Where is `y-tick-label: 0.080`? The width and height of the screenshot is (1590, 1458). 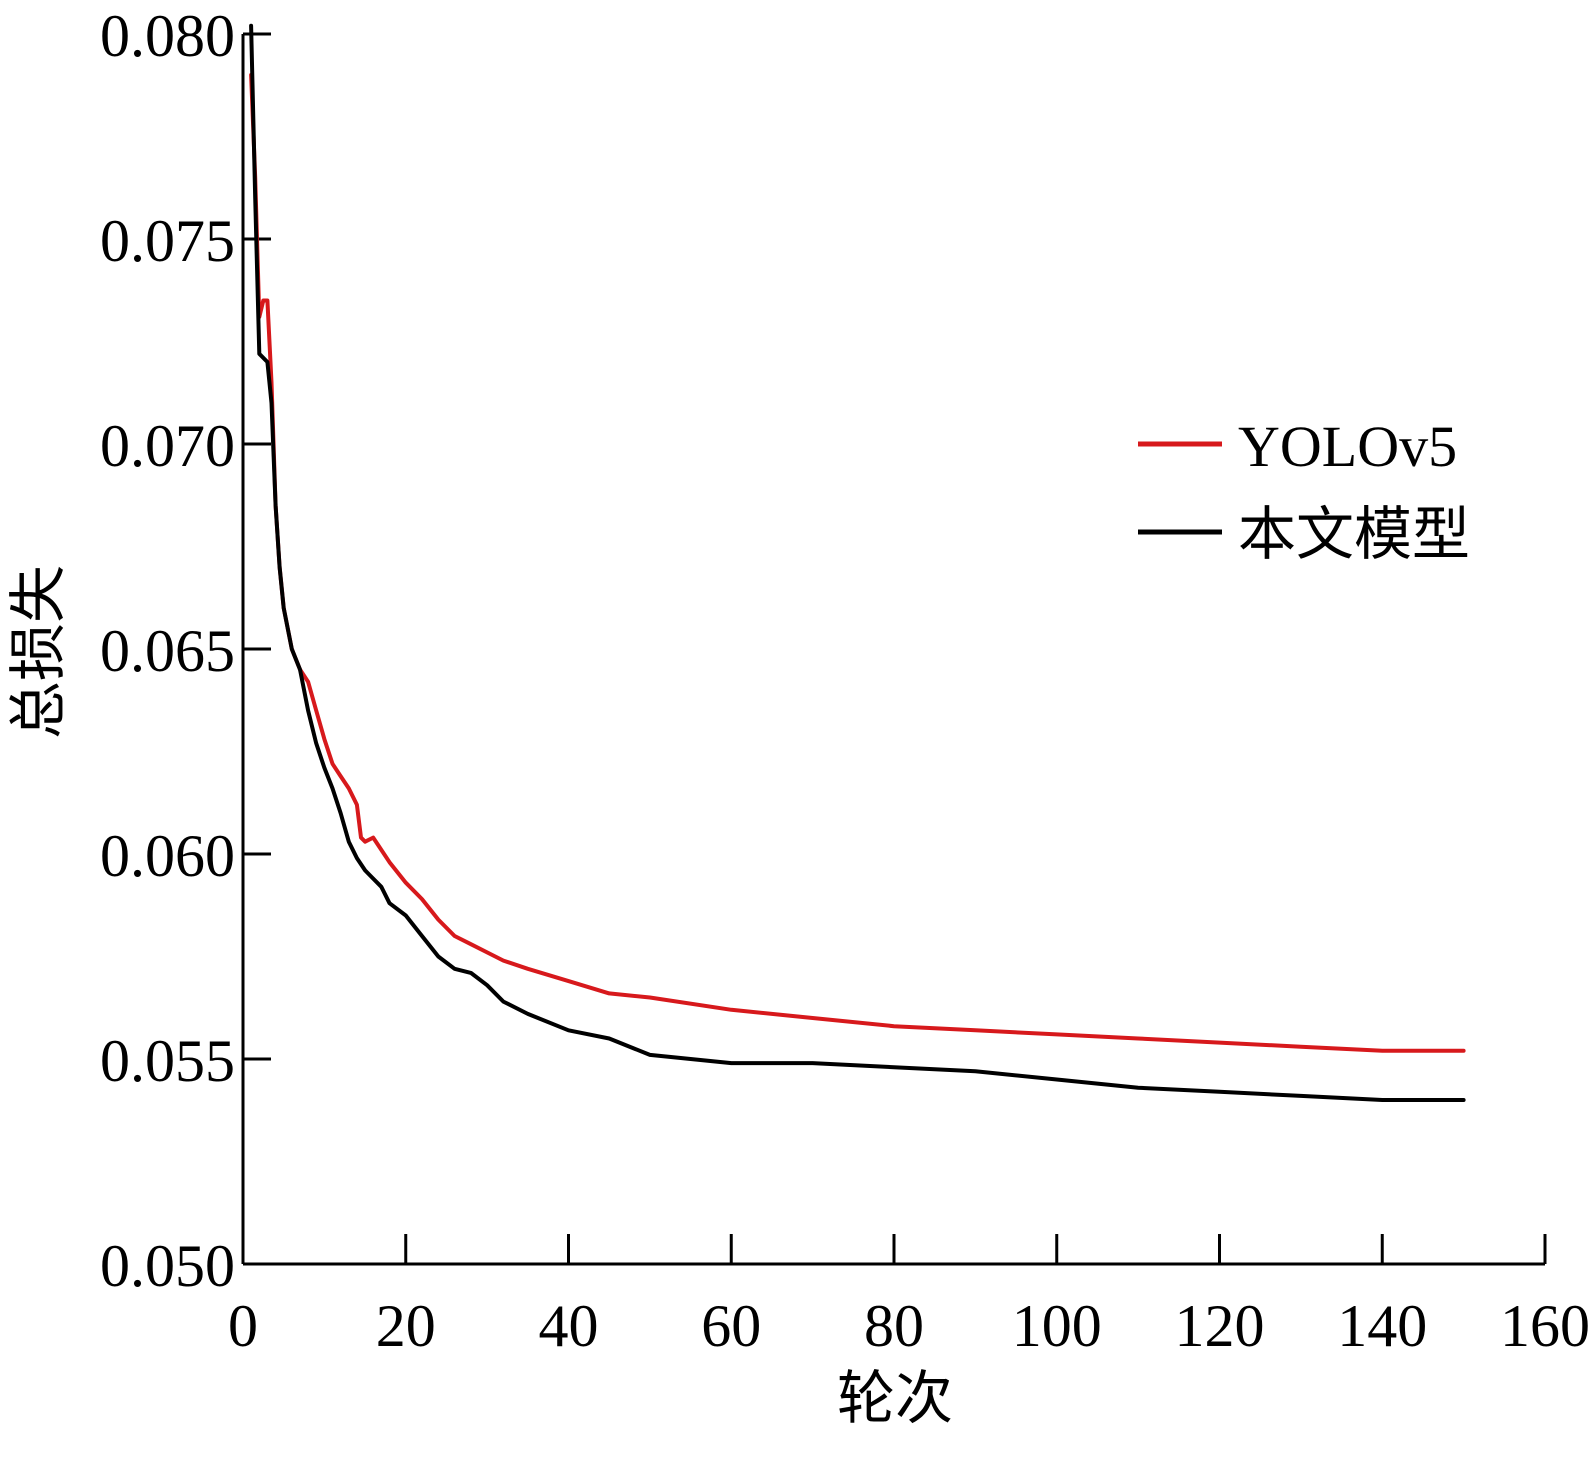
y-tick-label: 0.080 is located at coordinates (167, 36).